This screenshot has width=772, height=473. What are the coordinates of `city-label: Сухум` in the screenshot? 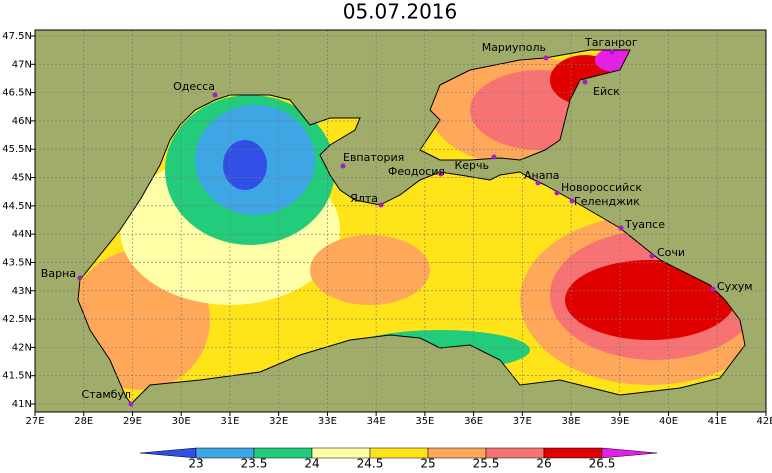 It's located at (735, 286).